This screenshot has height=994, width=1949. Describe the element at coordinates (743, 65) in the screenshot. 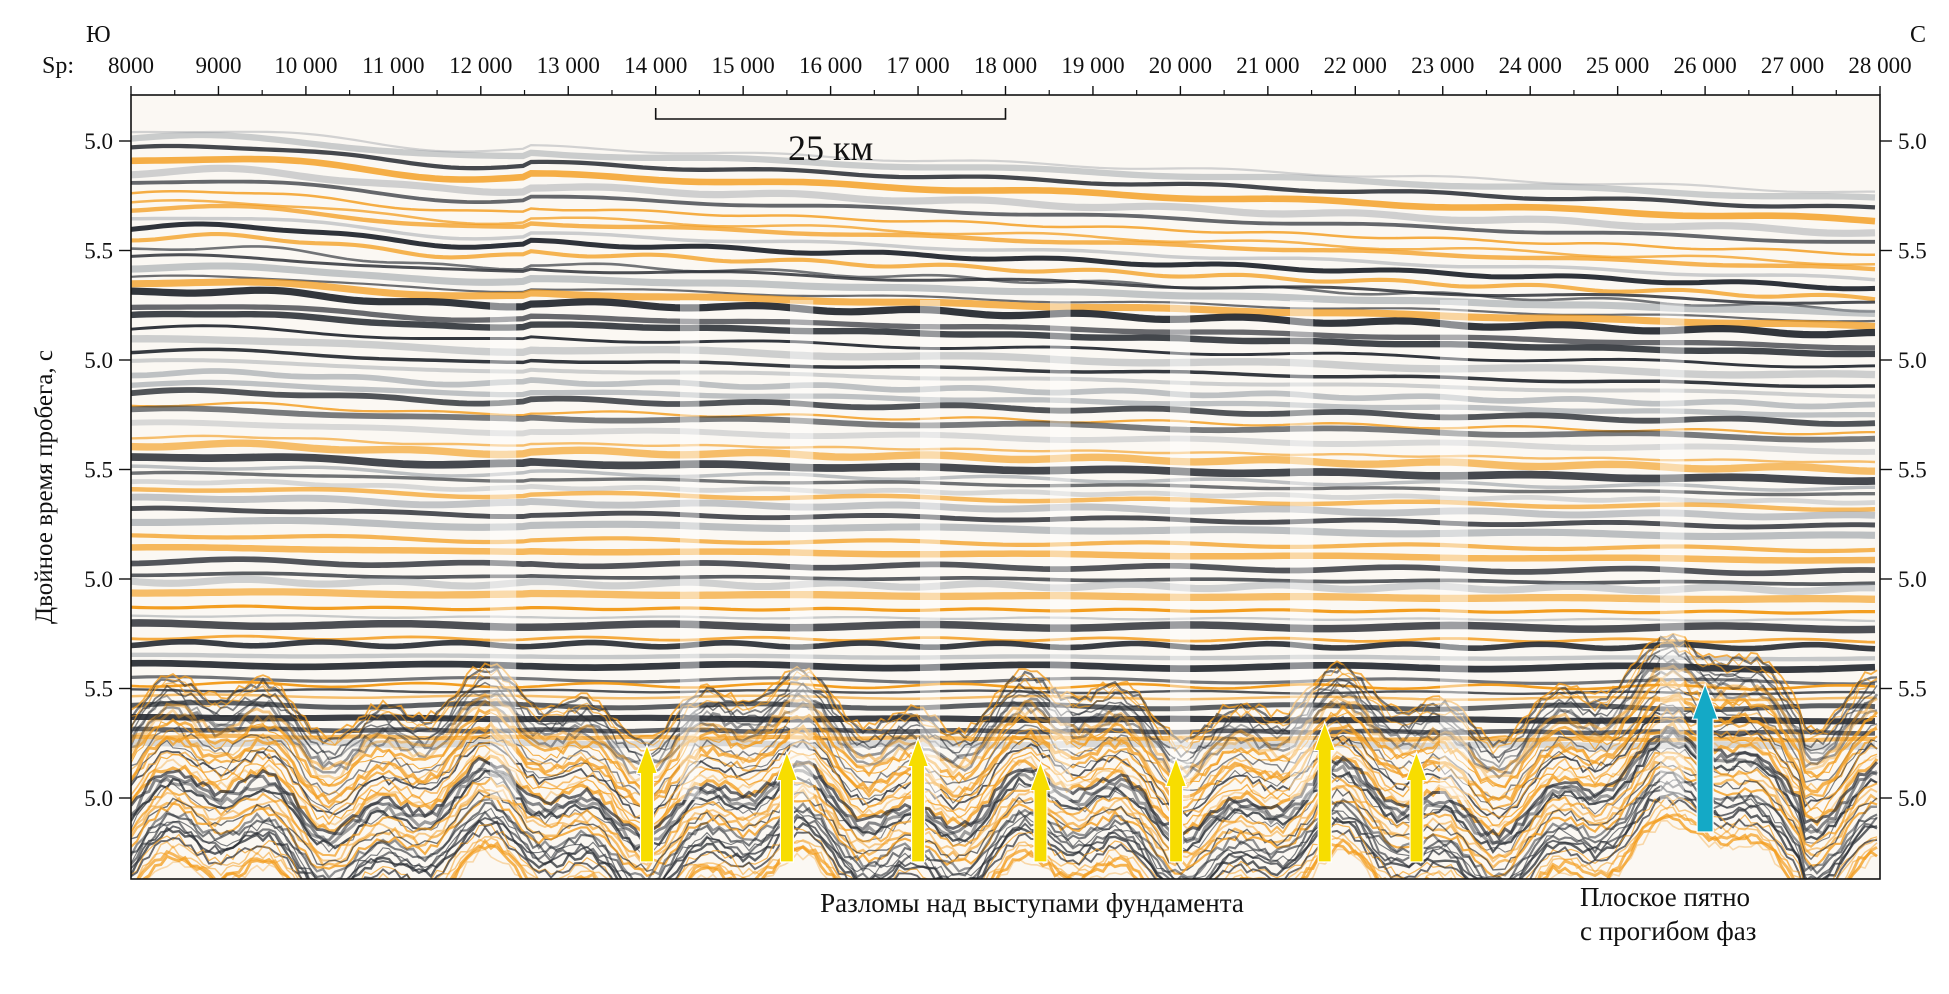

I see `sp-tick-label-7: 15 000` at that location.